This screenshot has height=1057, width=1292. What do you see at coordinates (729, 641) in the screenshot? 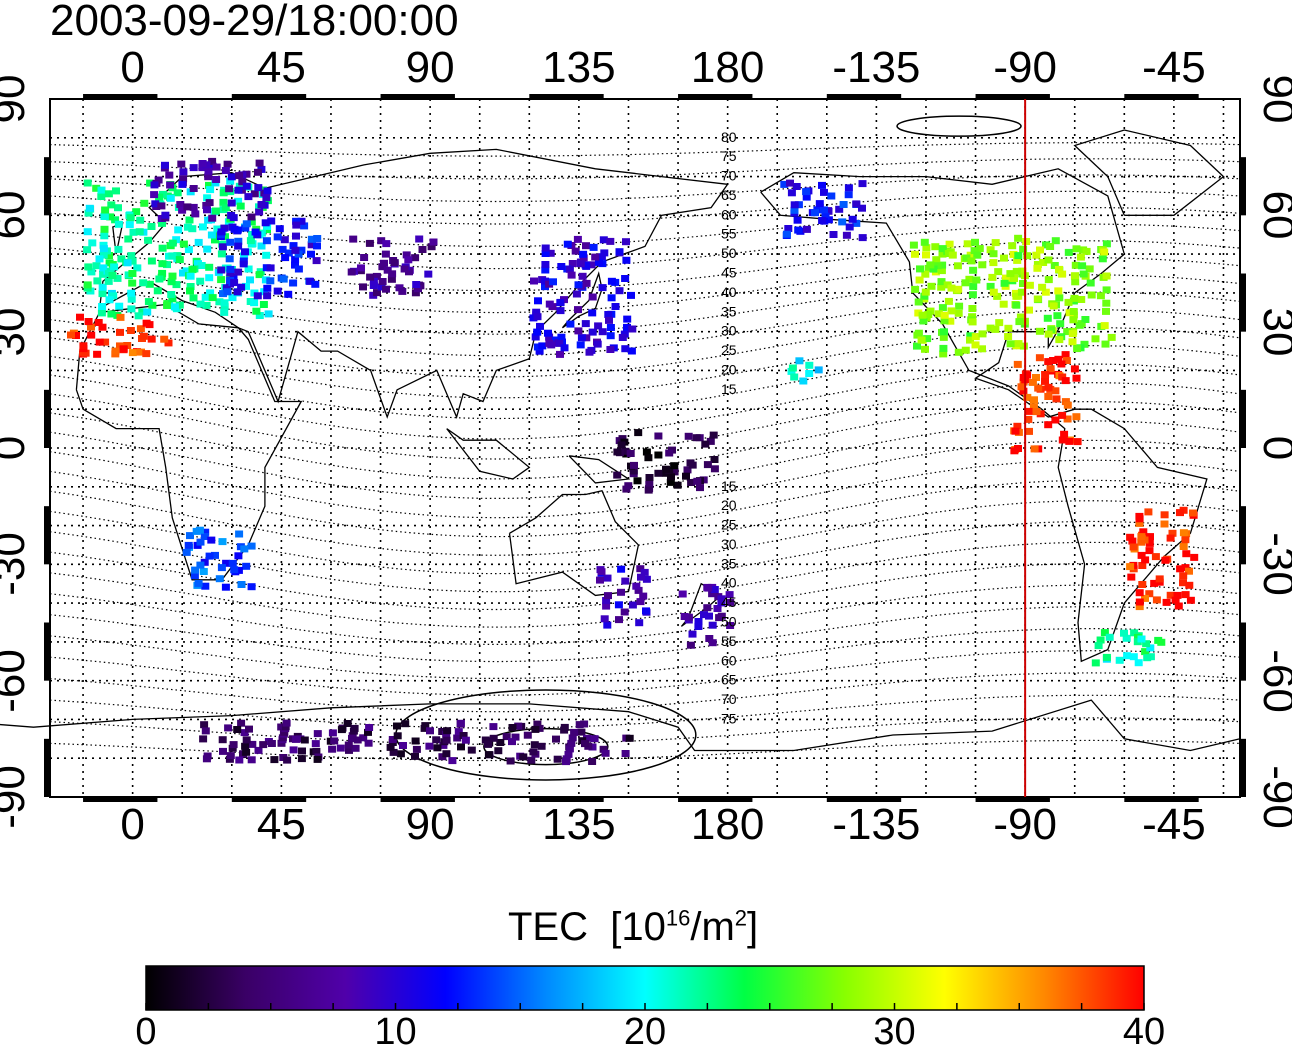
I see `contour-label: 55` at bounding box center [729, 641].